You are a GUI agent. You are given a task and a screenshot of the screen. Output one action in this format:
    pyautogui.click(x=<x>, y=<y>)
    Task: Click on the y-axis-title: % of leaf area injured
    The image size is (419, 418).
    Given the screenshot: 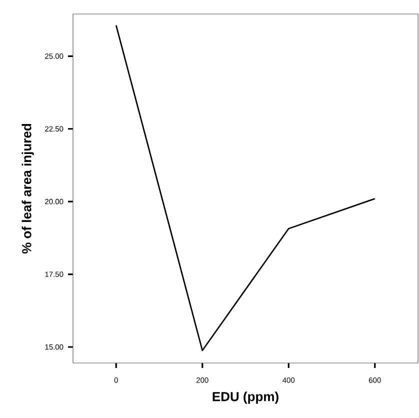 What is the action you would take?
    pyautogui.click(x=28, y=189)
    